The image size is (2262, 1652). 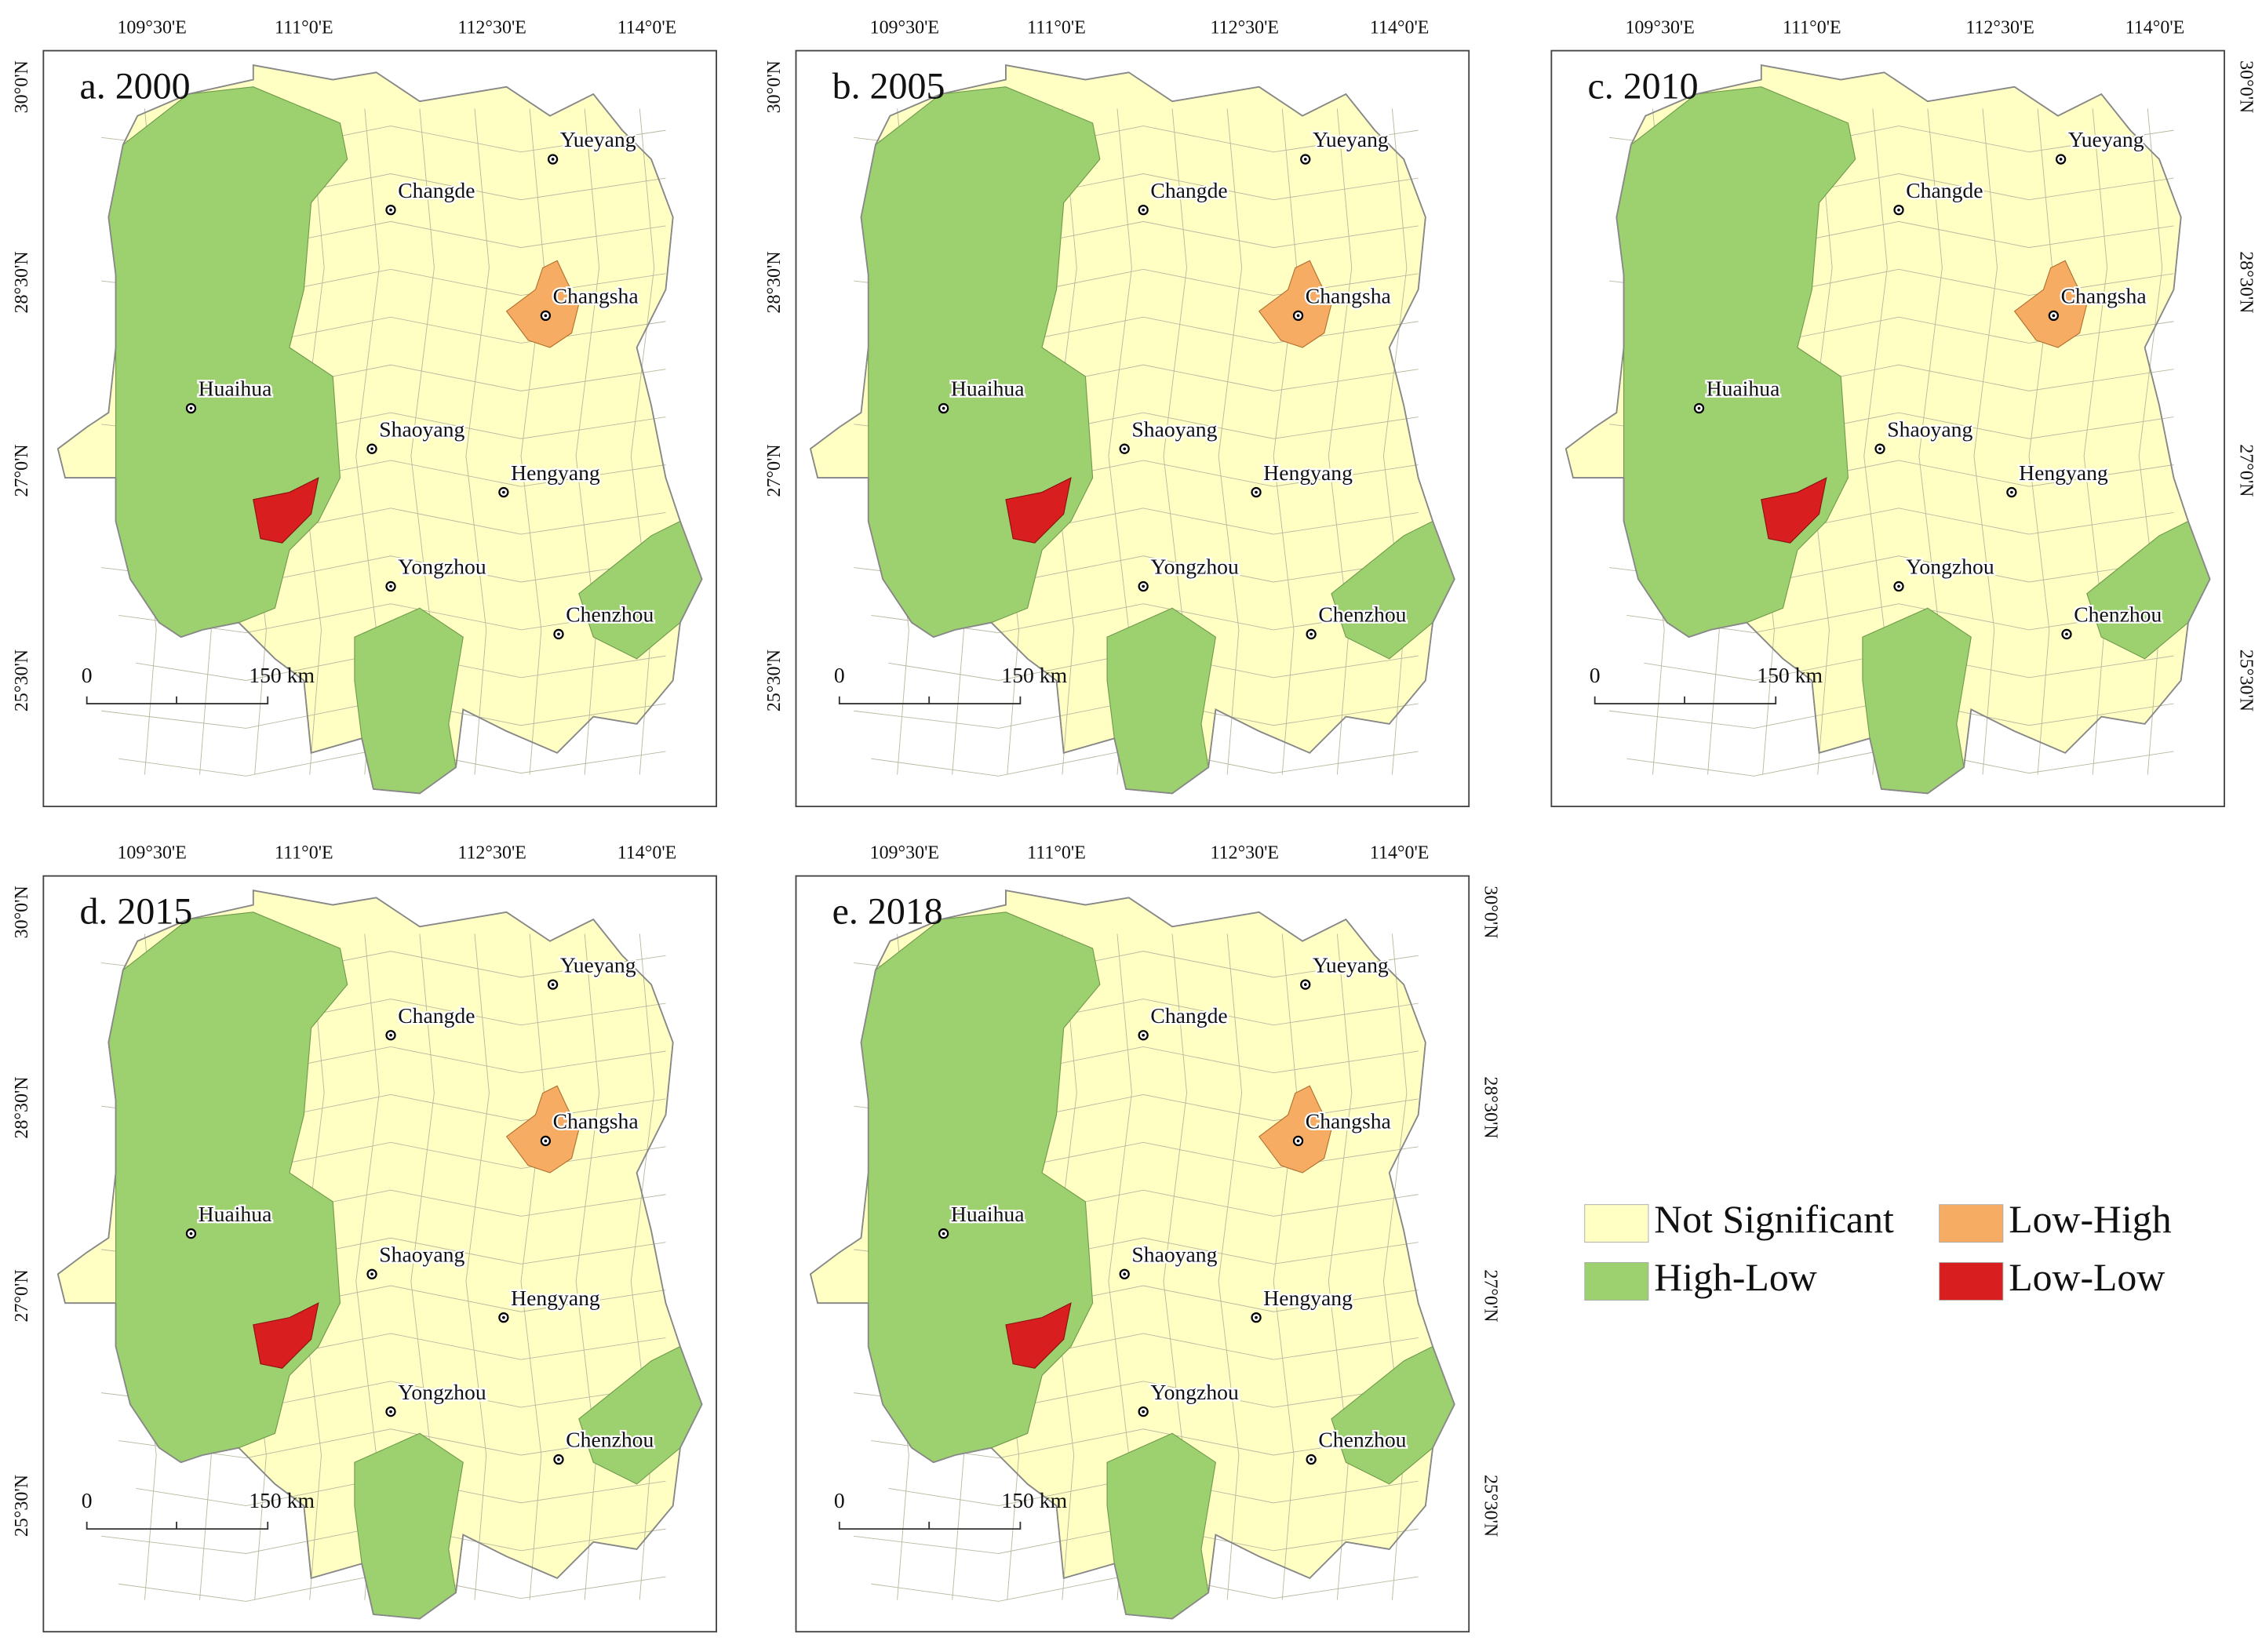 I want to click on panel-title: b. 2005, so click(x=888, y=86).